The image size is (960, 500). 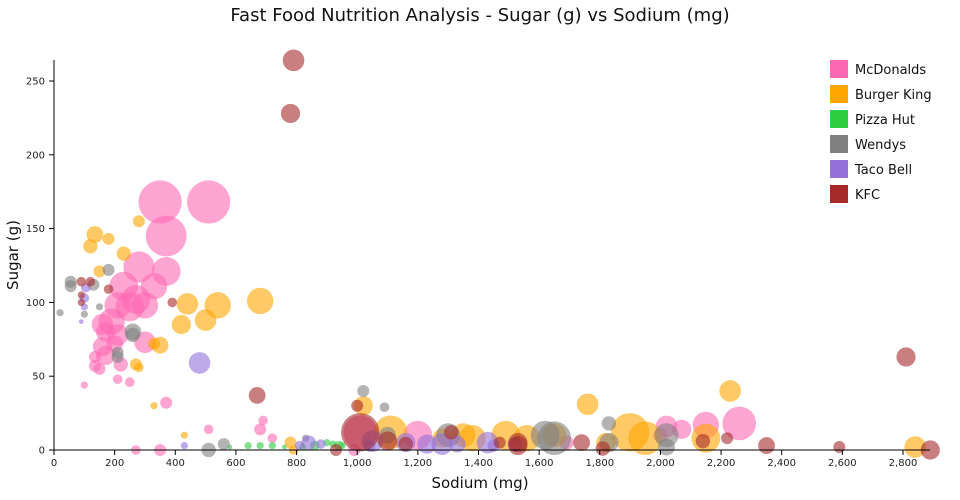 What do you see at coordinates (235, 463) in the screenshot?
I see `x-tick-label: 600` at bounding box center [235, 463].